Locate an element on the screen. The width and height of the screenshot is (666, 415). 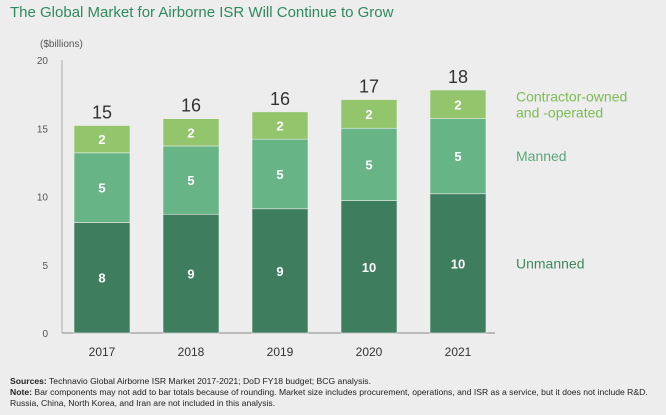
y-tick-label: 15 is located at coordinates (43, 129).